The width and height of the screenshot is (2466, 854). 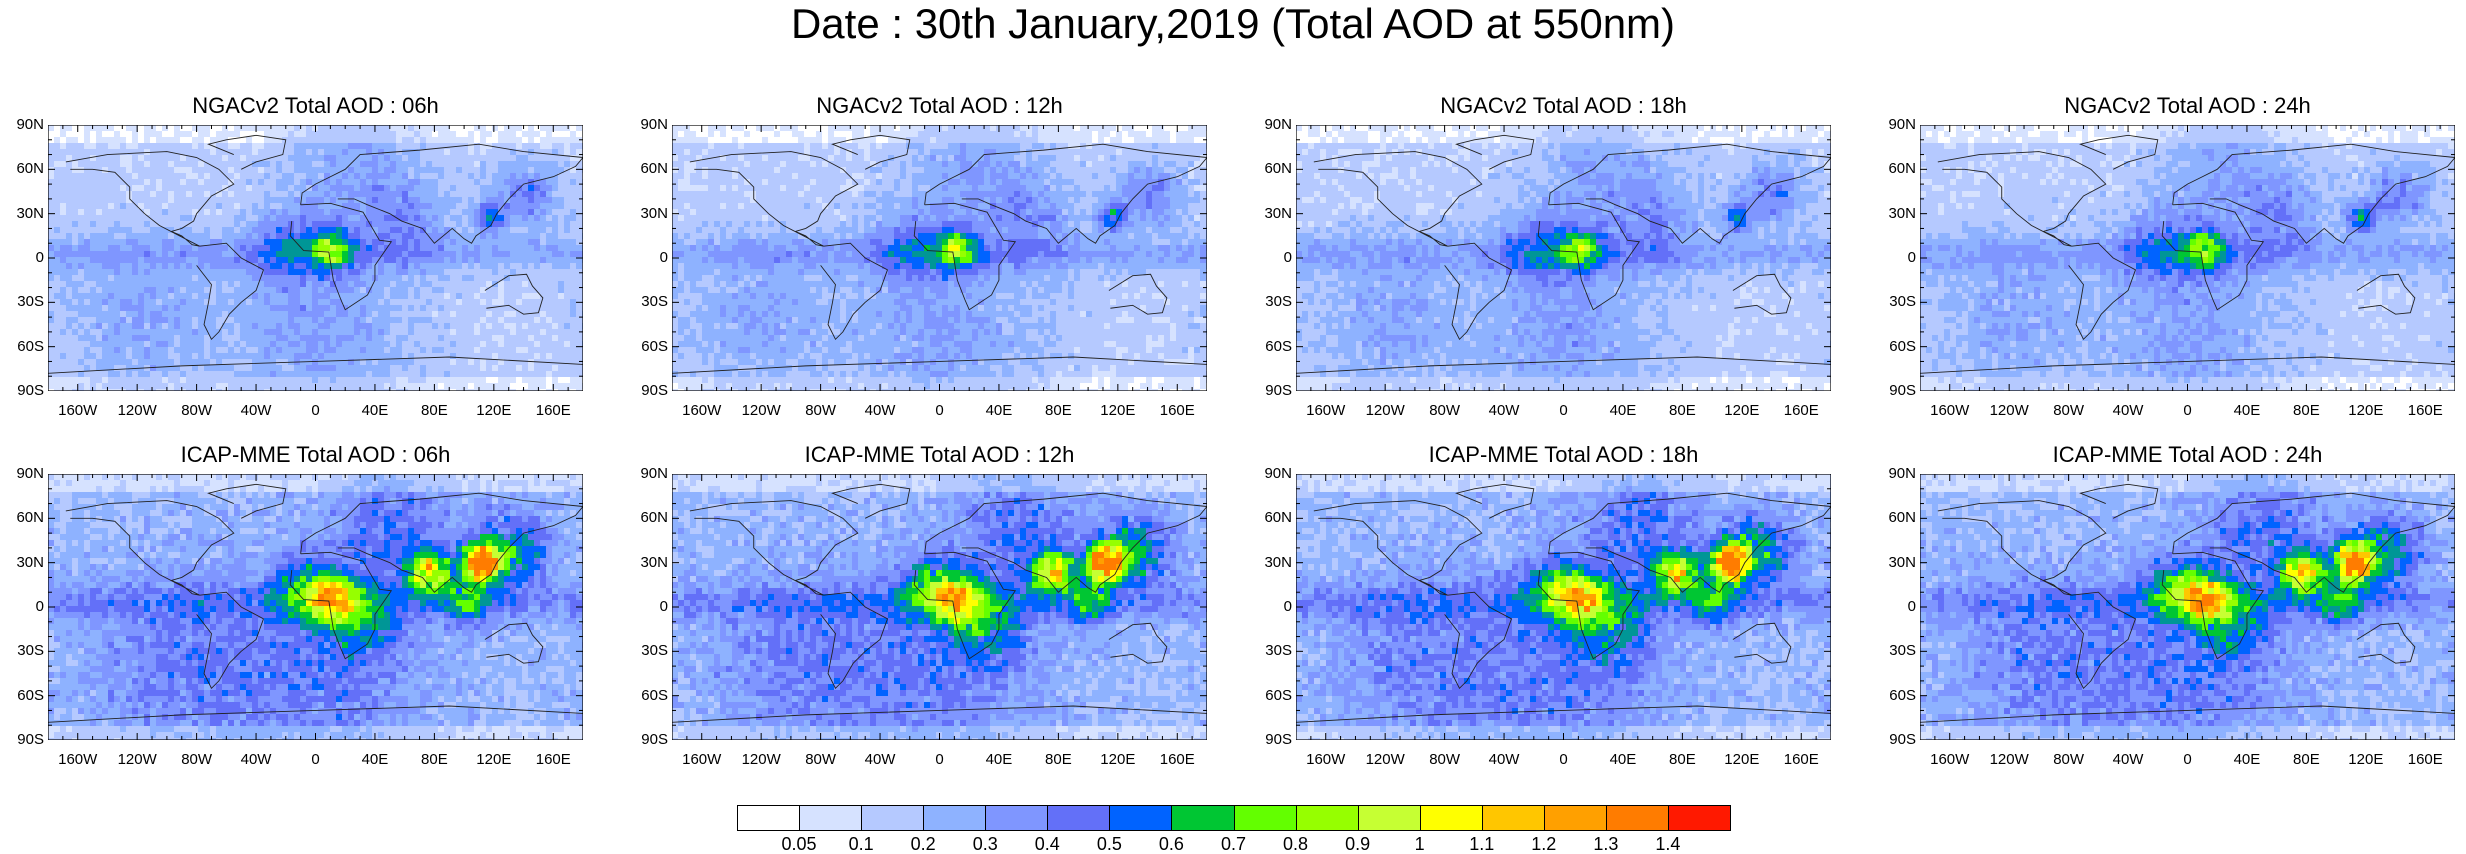 I want to click on colorbar-label: 0.9, so click(x=1358, y=844).